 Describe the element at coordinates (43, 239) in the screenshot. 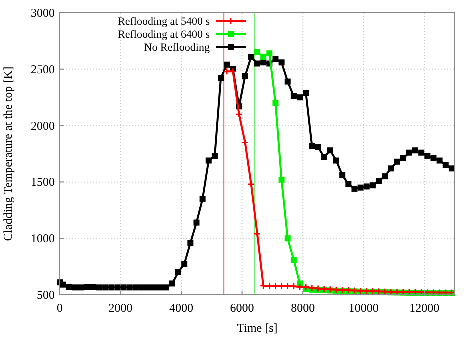

I see `y-tick-label: 1000` at that location.